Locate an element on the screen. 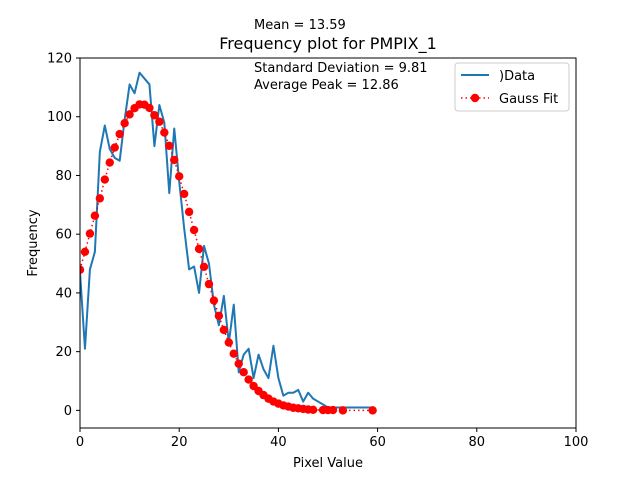  x-axis-label: Pixel Value is located at coordinates (328, 463).